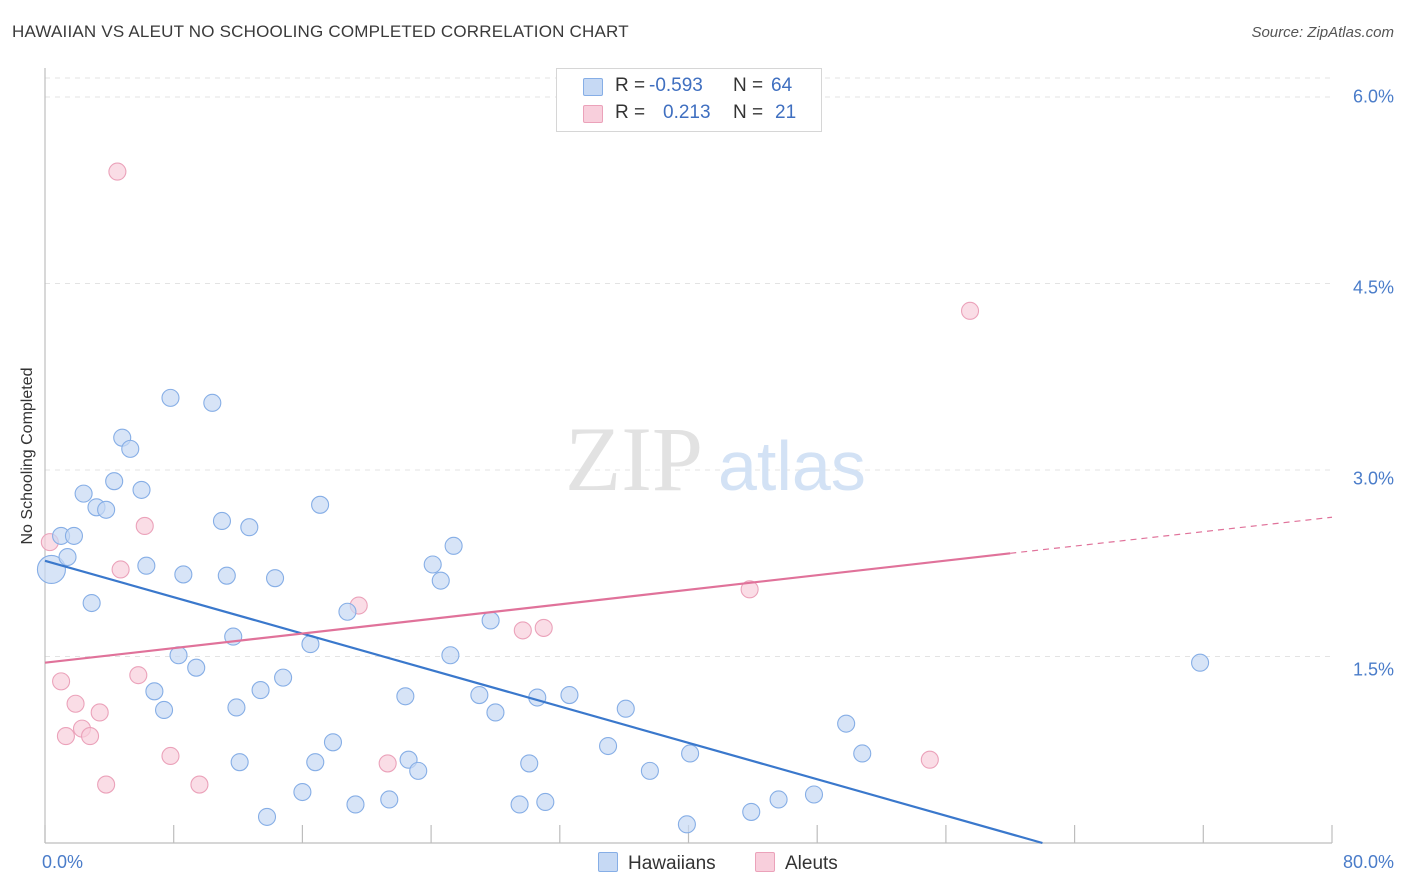  I want to click on n-value: 64, so click(782, 85).